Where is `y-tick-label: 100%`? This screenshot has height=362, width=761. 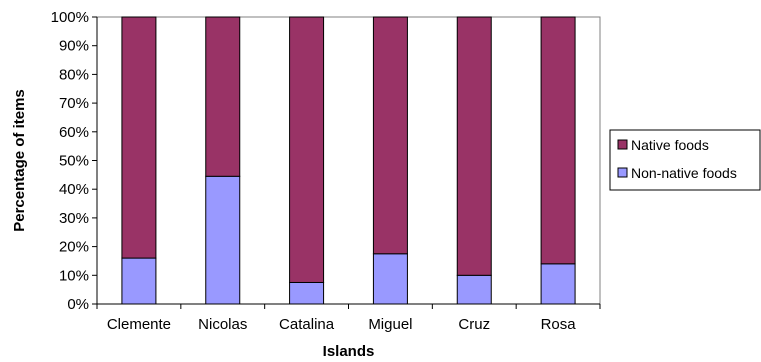
y-tick-label: 100% is located at coordinates (70, 17).